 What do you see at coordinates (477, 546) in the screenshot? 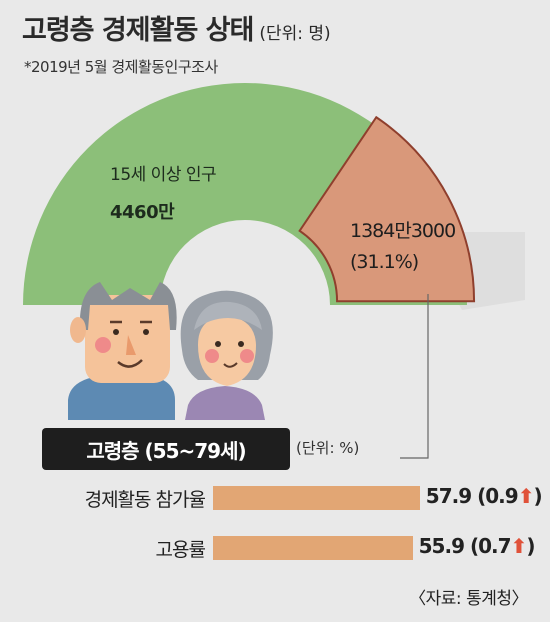
I see `bar-value: 55.9 (0.7⬆)` at bounding box center [477, 546].